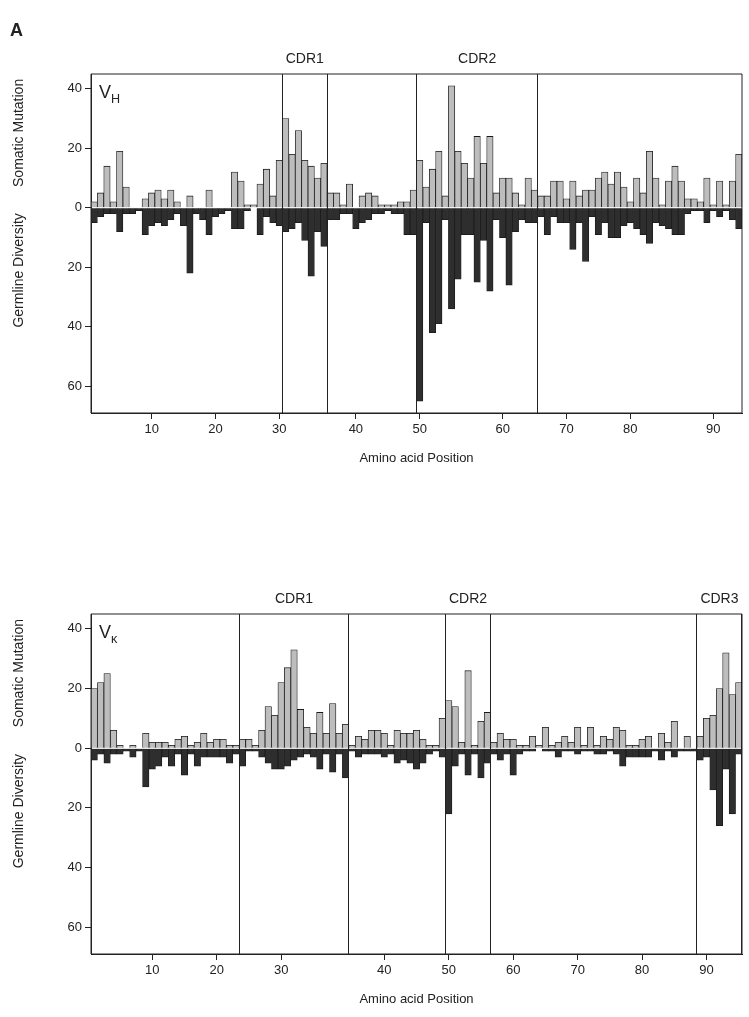  What do you see at coordinates (719, 597) in the screenshot?
I see `text: CDR3` at bounding box center [719, 597].